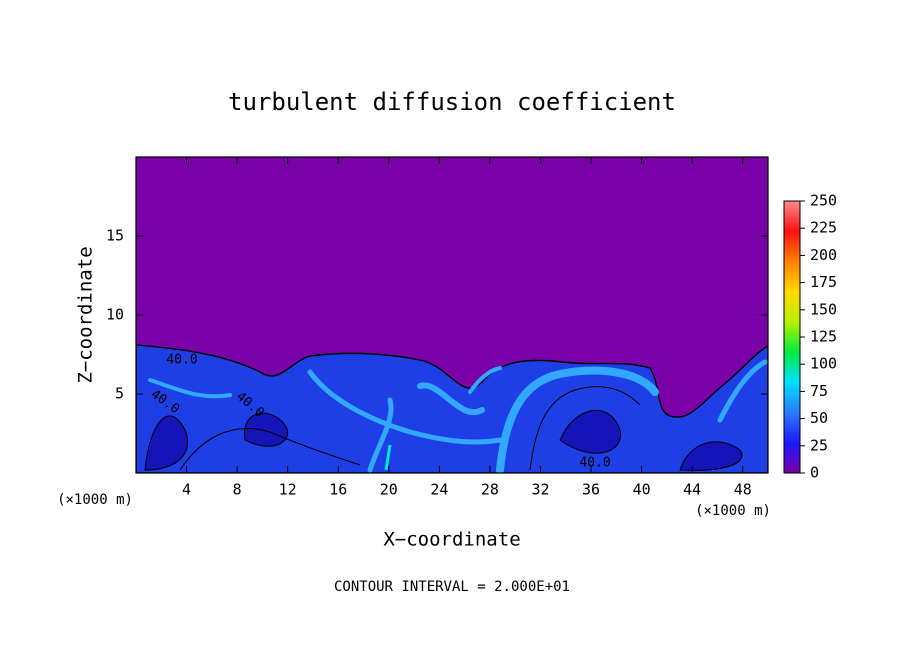 The height and width of the screenshot is (654, 904). What do you see at coordinates (823, 255) in the screenshot?
I see `colorbar-tick-label: 200` at bounding box center [823, 255].